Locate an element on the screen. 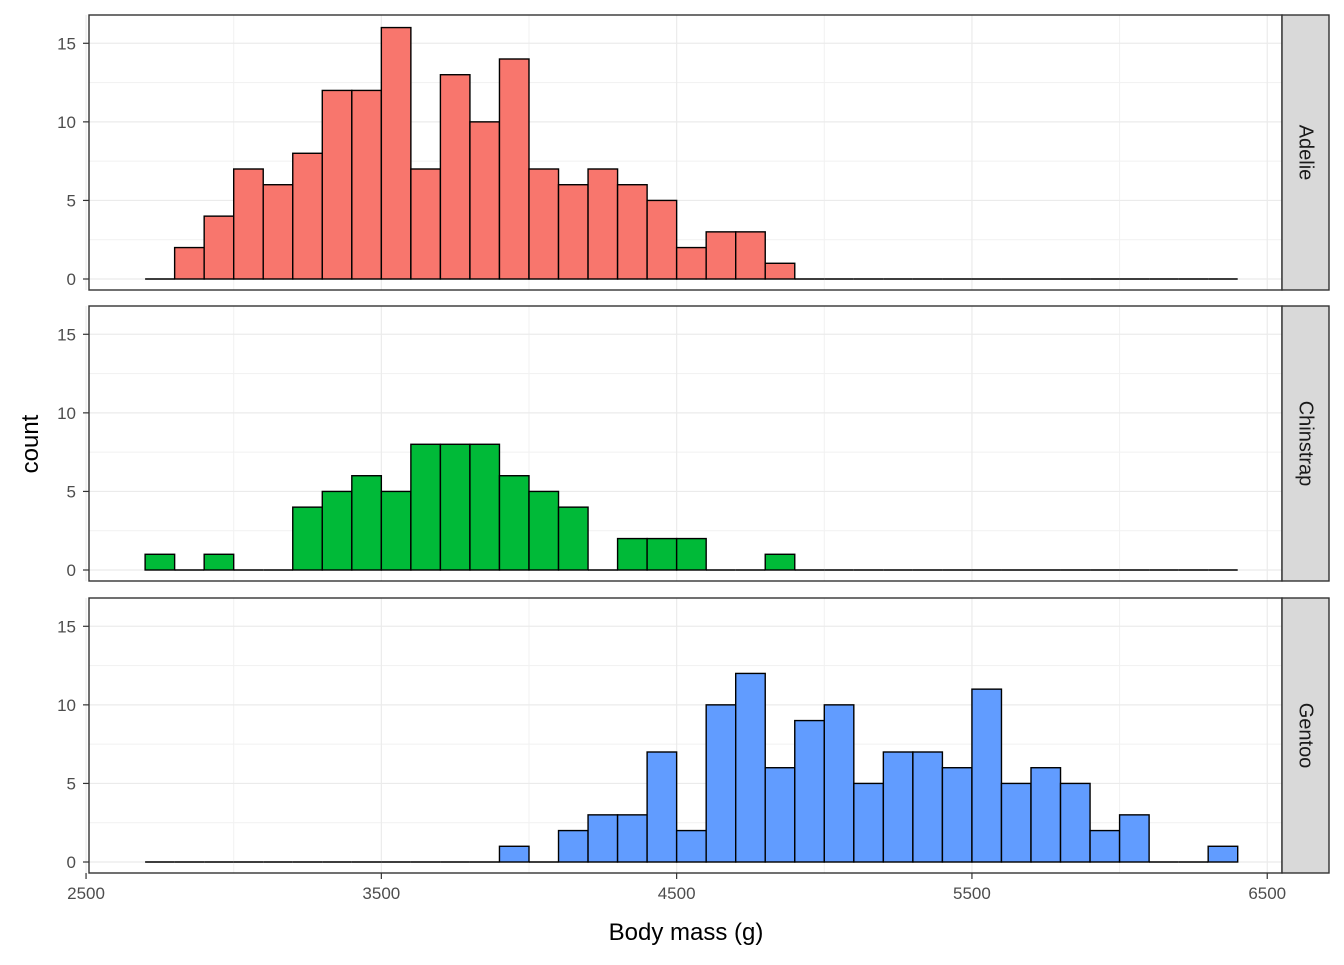 This screenshot has width=1344, height=965. x-tick-label: 4500 is located at coordinates (677, 893).